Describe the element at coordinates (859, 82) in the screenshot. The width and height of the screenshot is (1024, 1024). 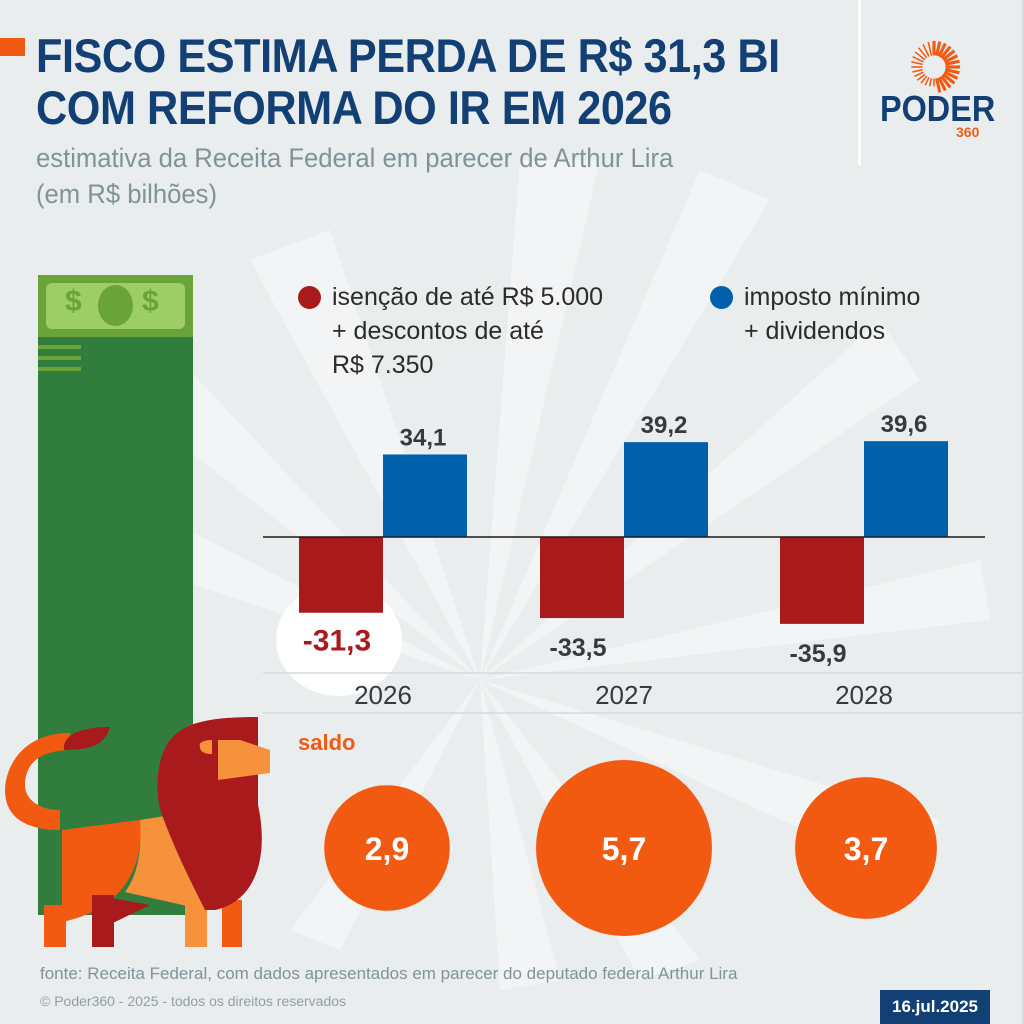
I see `header-divider` at that location.